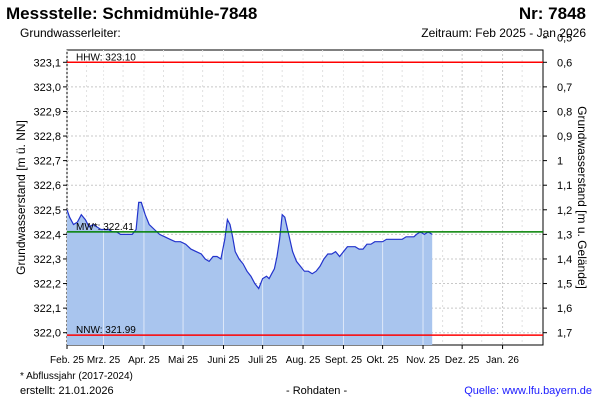  I want to click on x-tick-label: Juli 25, so click(262, 360).